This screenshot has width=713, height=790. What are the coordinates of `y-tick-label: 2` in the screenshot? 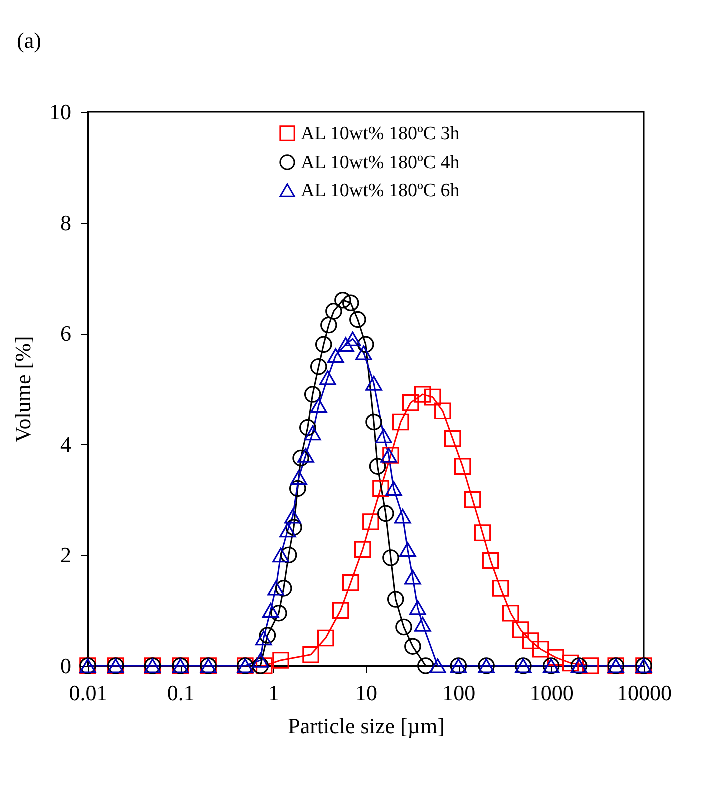 It's located at (66, 555).